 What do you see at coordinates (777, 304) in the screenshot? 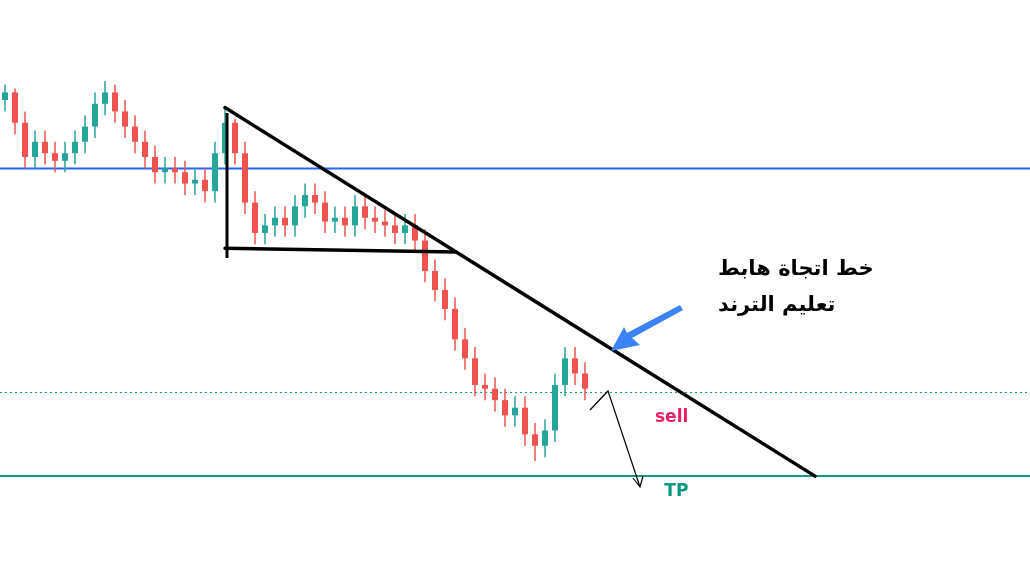
I see `annotation: تعليم الترند` at bounding box center [777, 304].